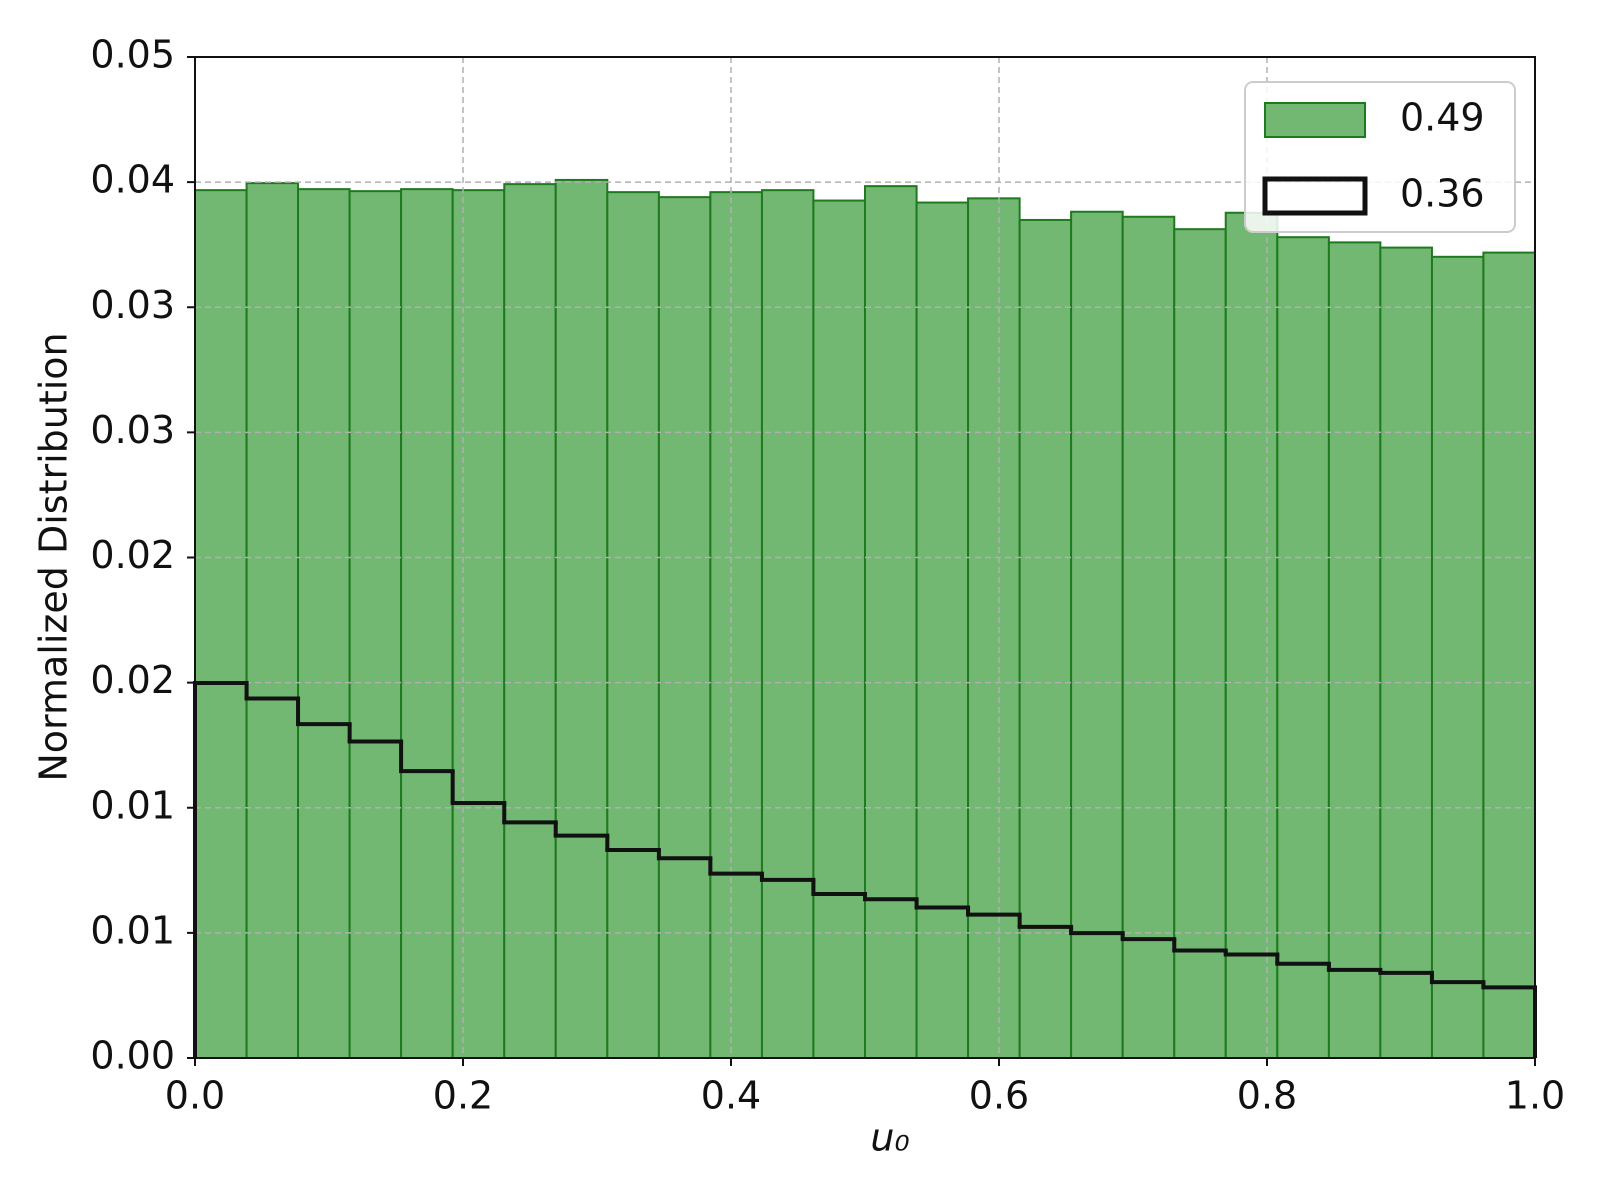  What do you see at coordinates (195, 1096) in the screenshot?
I see `x-tick-label: 0.0` at bounding box center [195, 1096].